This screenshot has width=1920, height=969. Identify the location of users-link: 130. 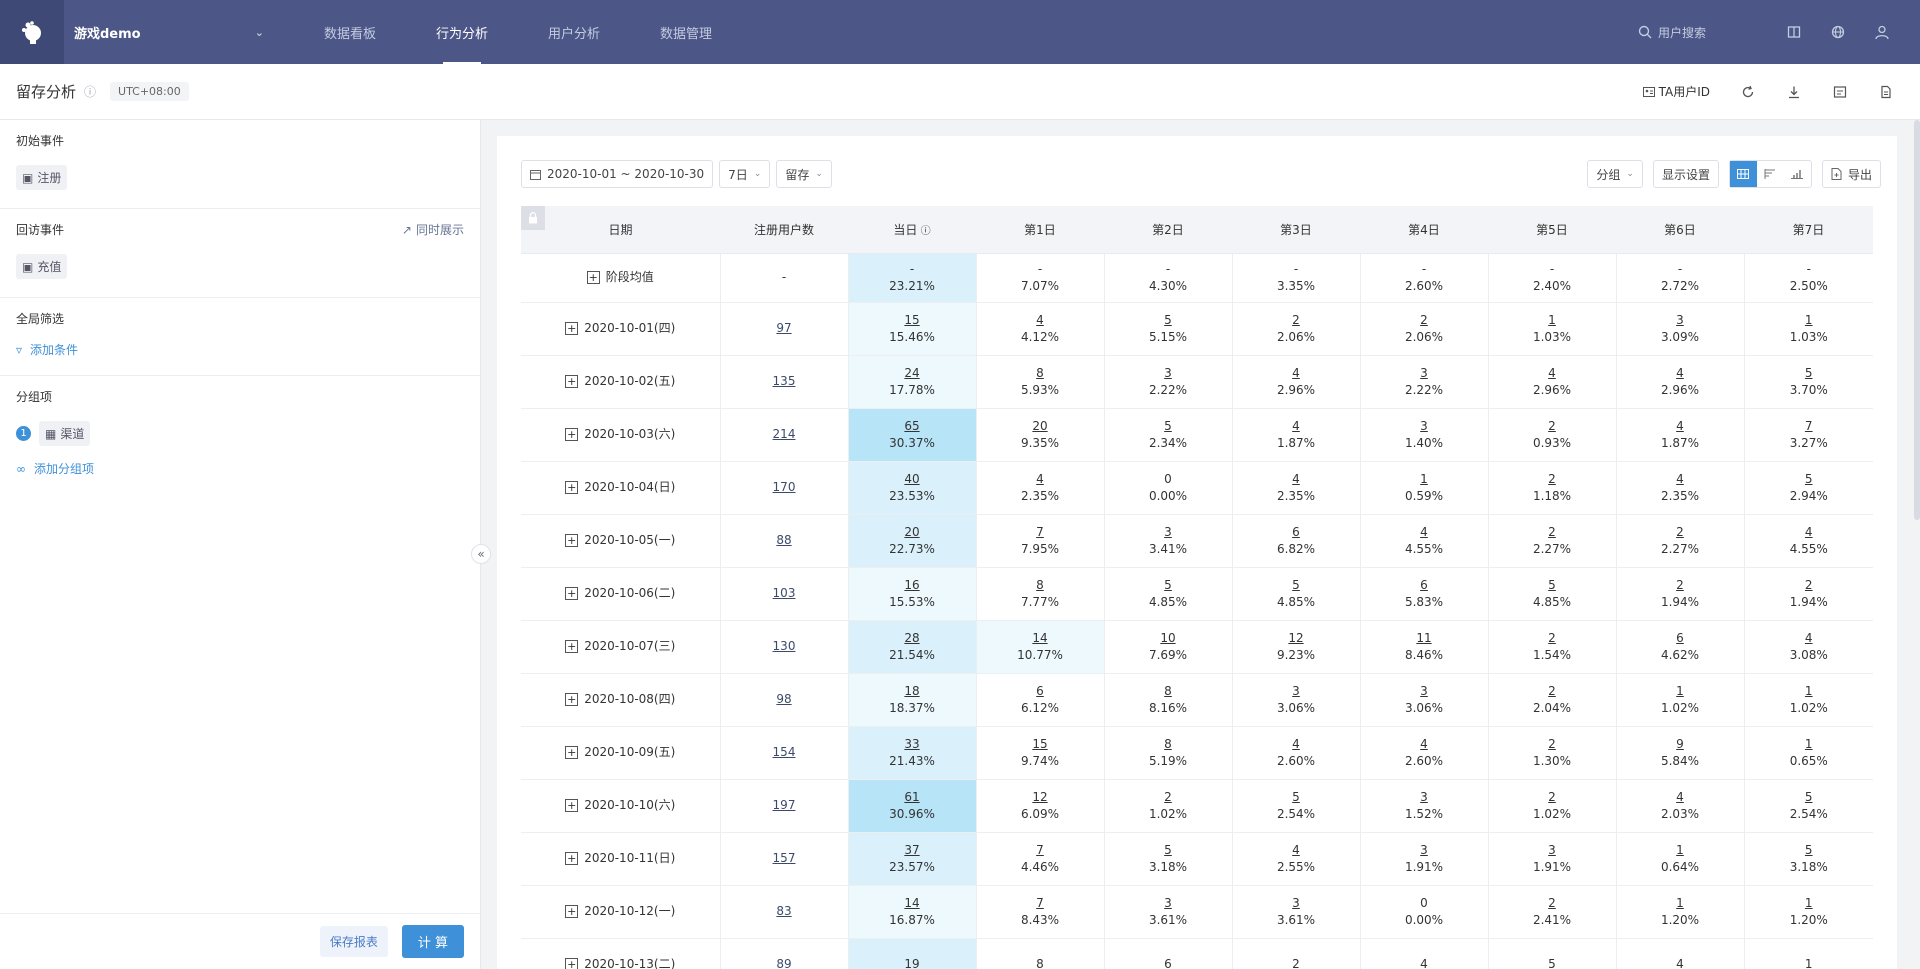
(784, 646).